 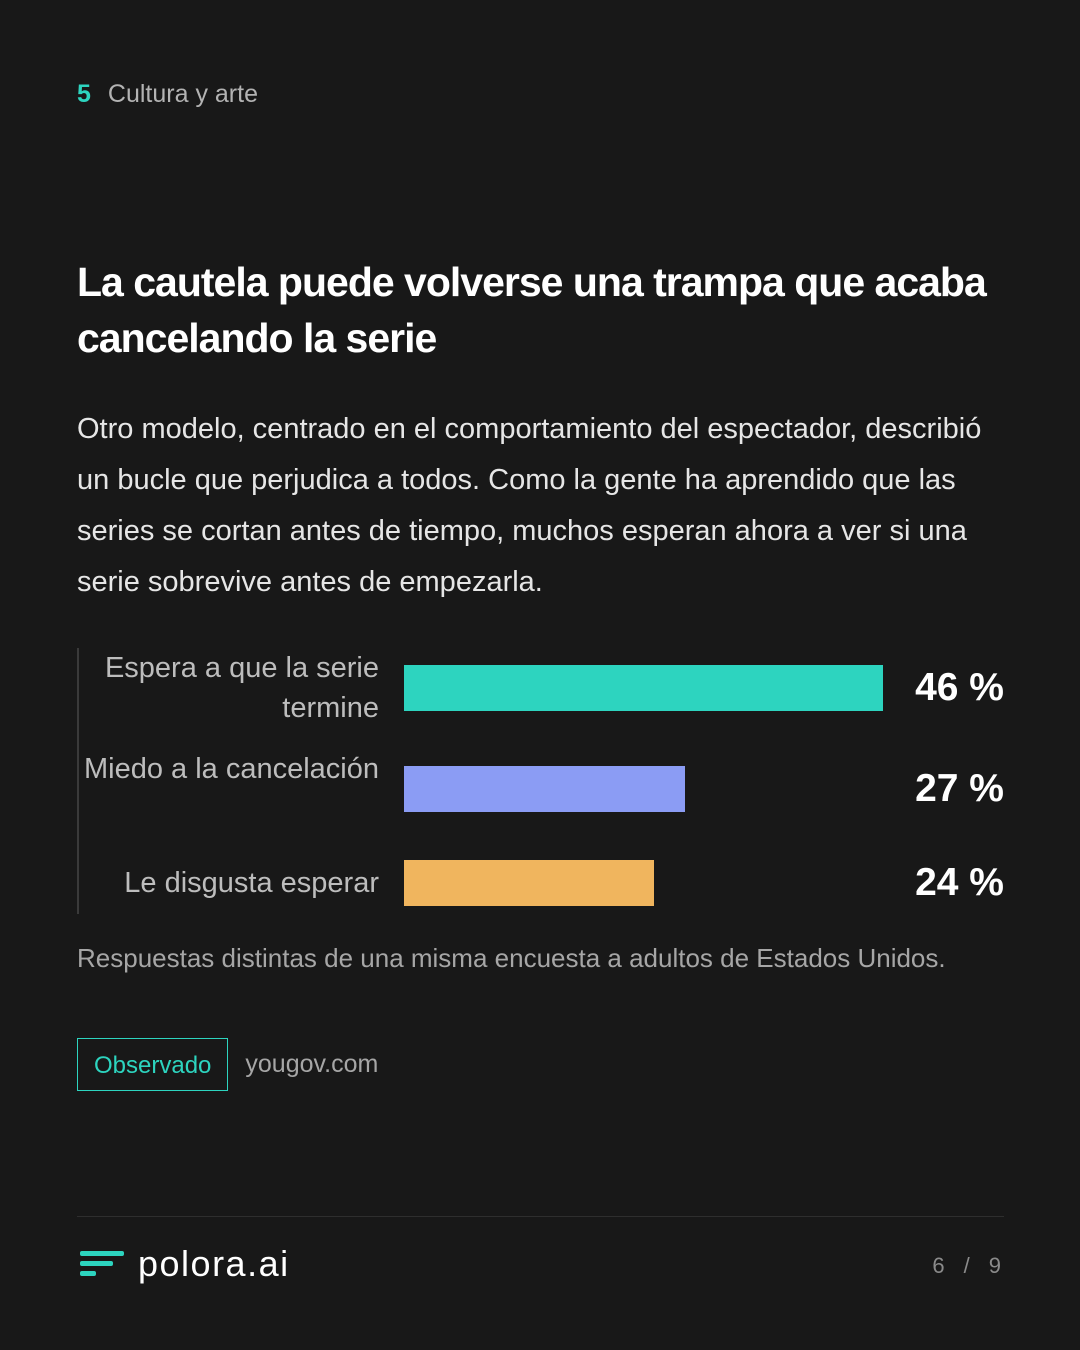 What do you see at coordinates (939, 1265) in the screenshot?
I see `page-current: 6` at bounding box center [939, 1265].